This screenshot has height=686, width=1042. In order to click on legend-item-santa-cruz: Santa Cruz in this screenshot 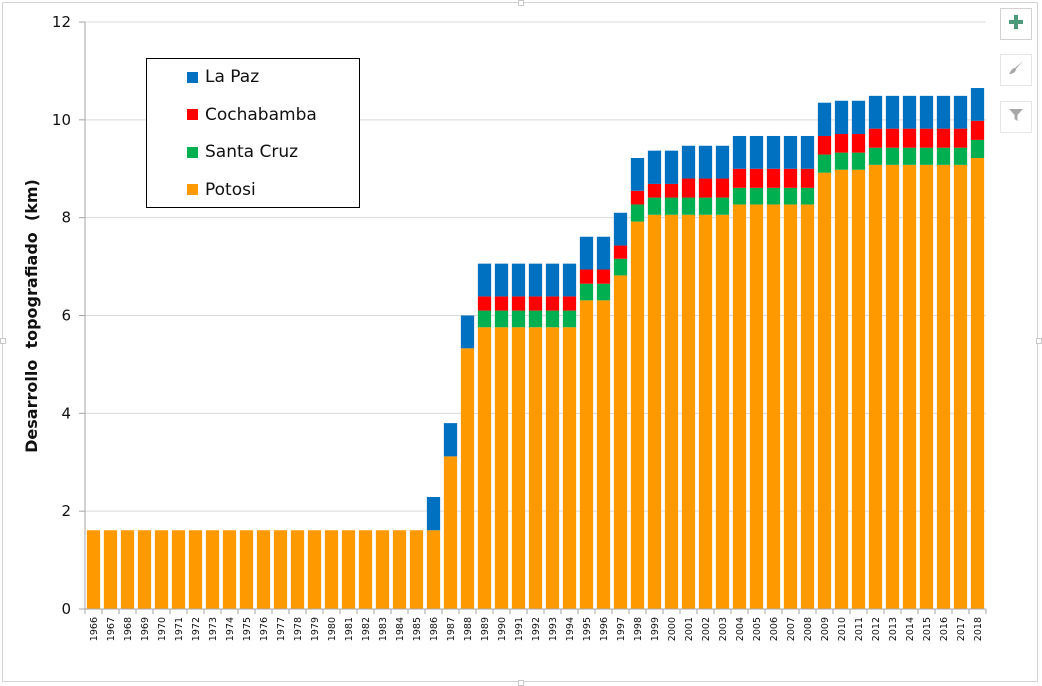, I will do `click(242, 152)`.